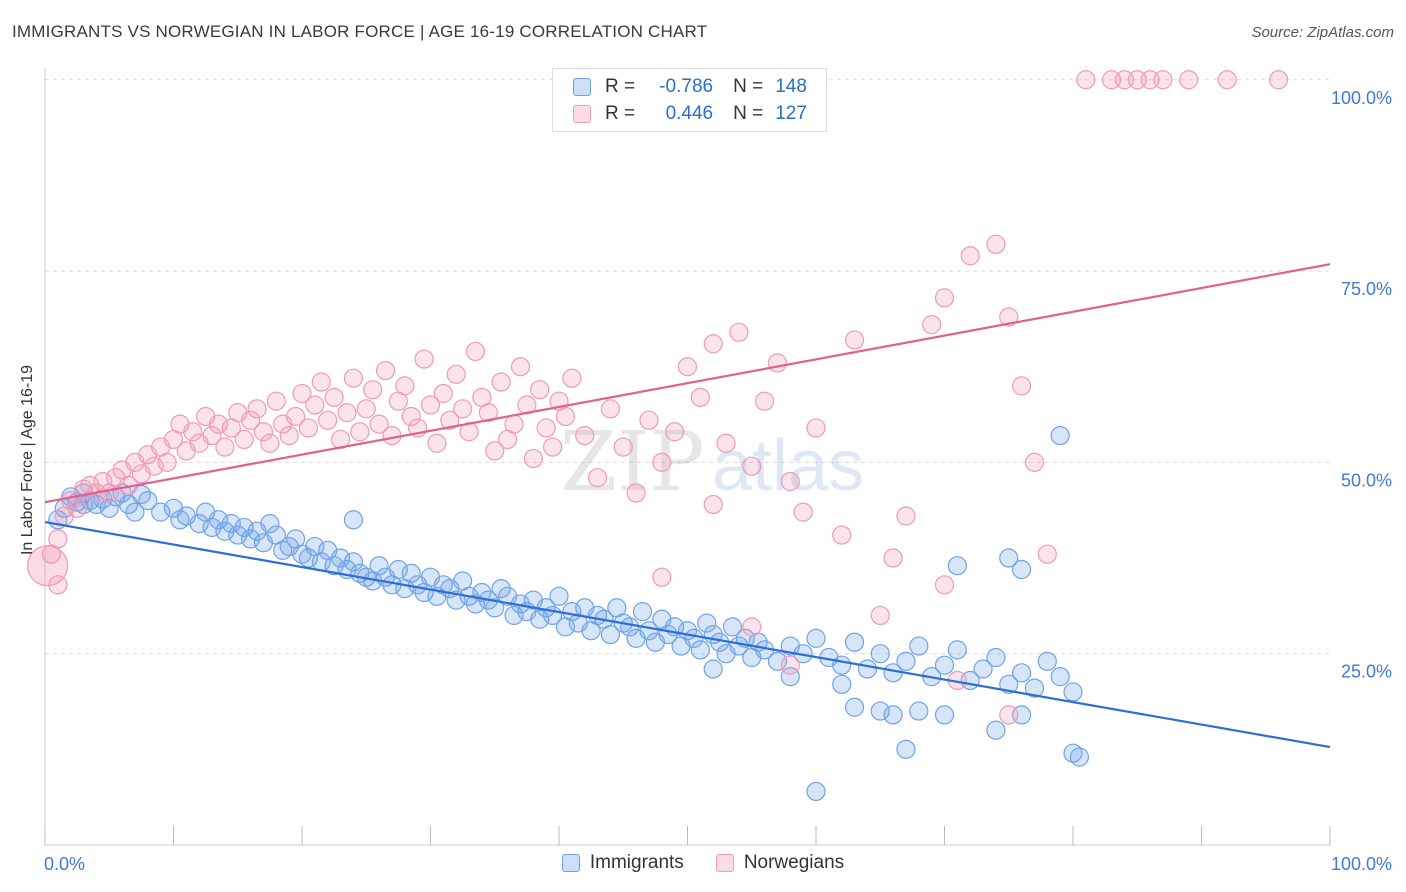 This screenshot has width=1406, height=892. I want to click on x-tick-label: 0.0%, so click(64, 864).